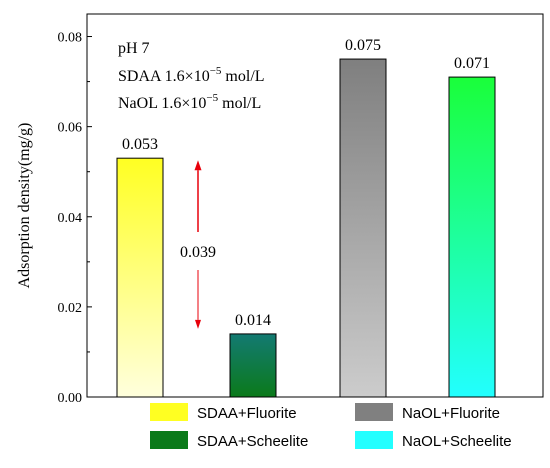 This screenshot has width=550, height=468. I want to click on y-axis-label: Adsorption density(mg/g), so click(24, 206).